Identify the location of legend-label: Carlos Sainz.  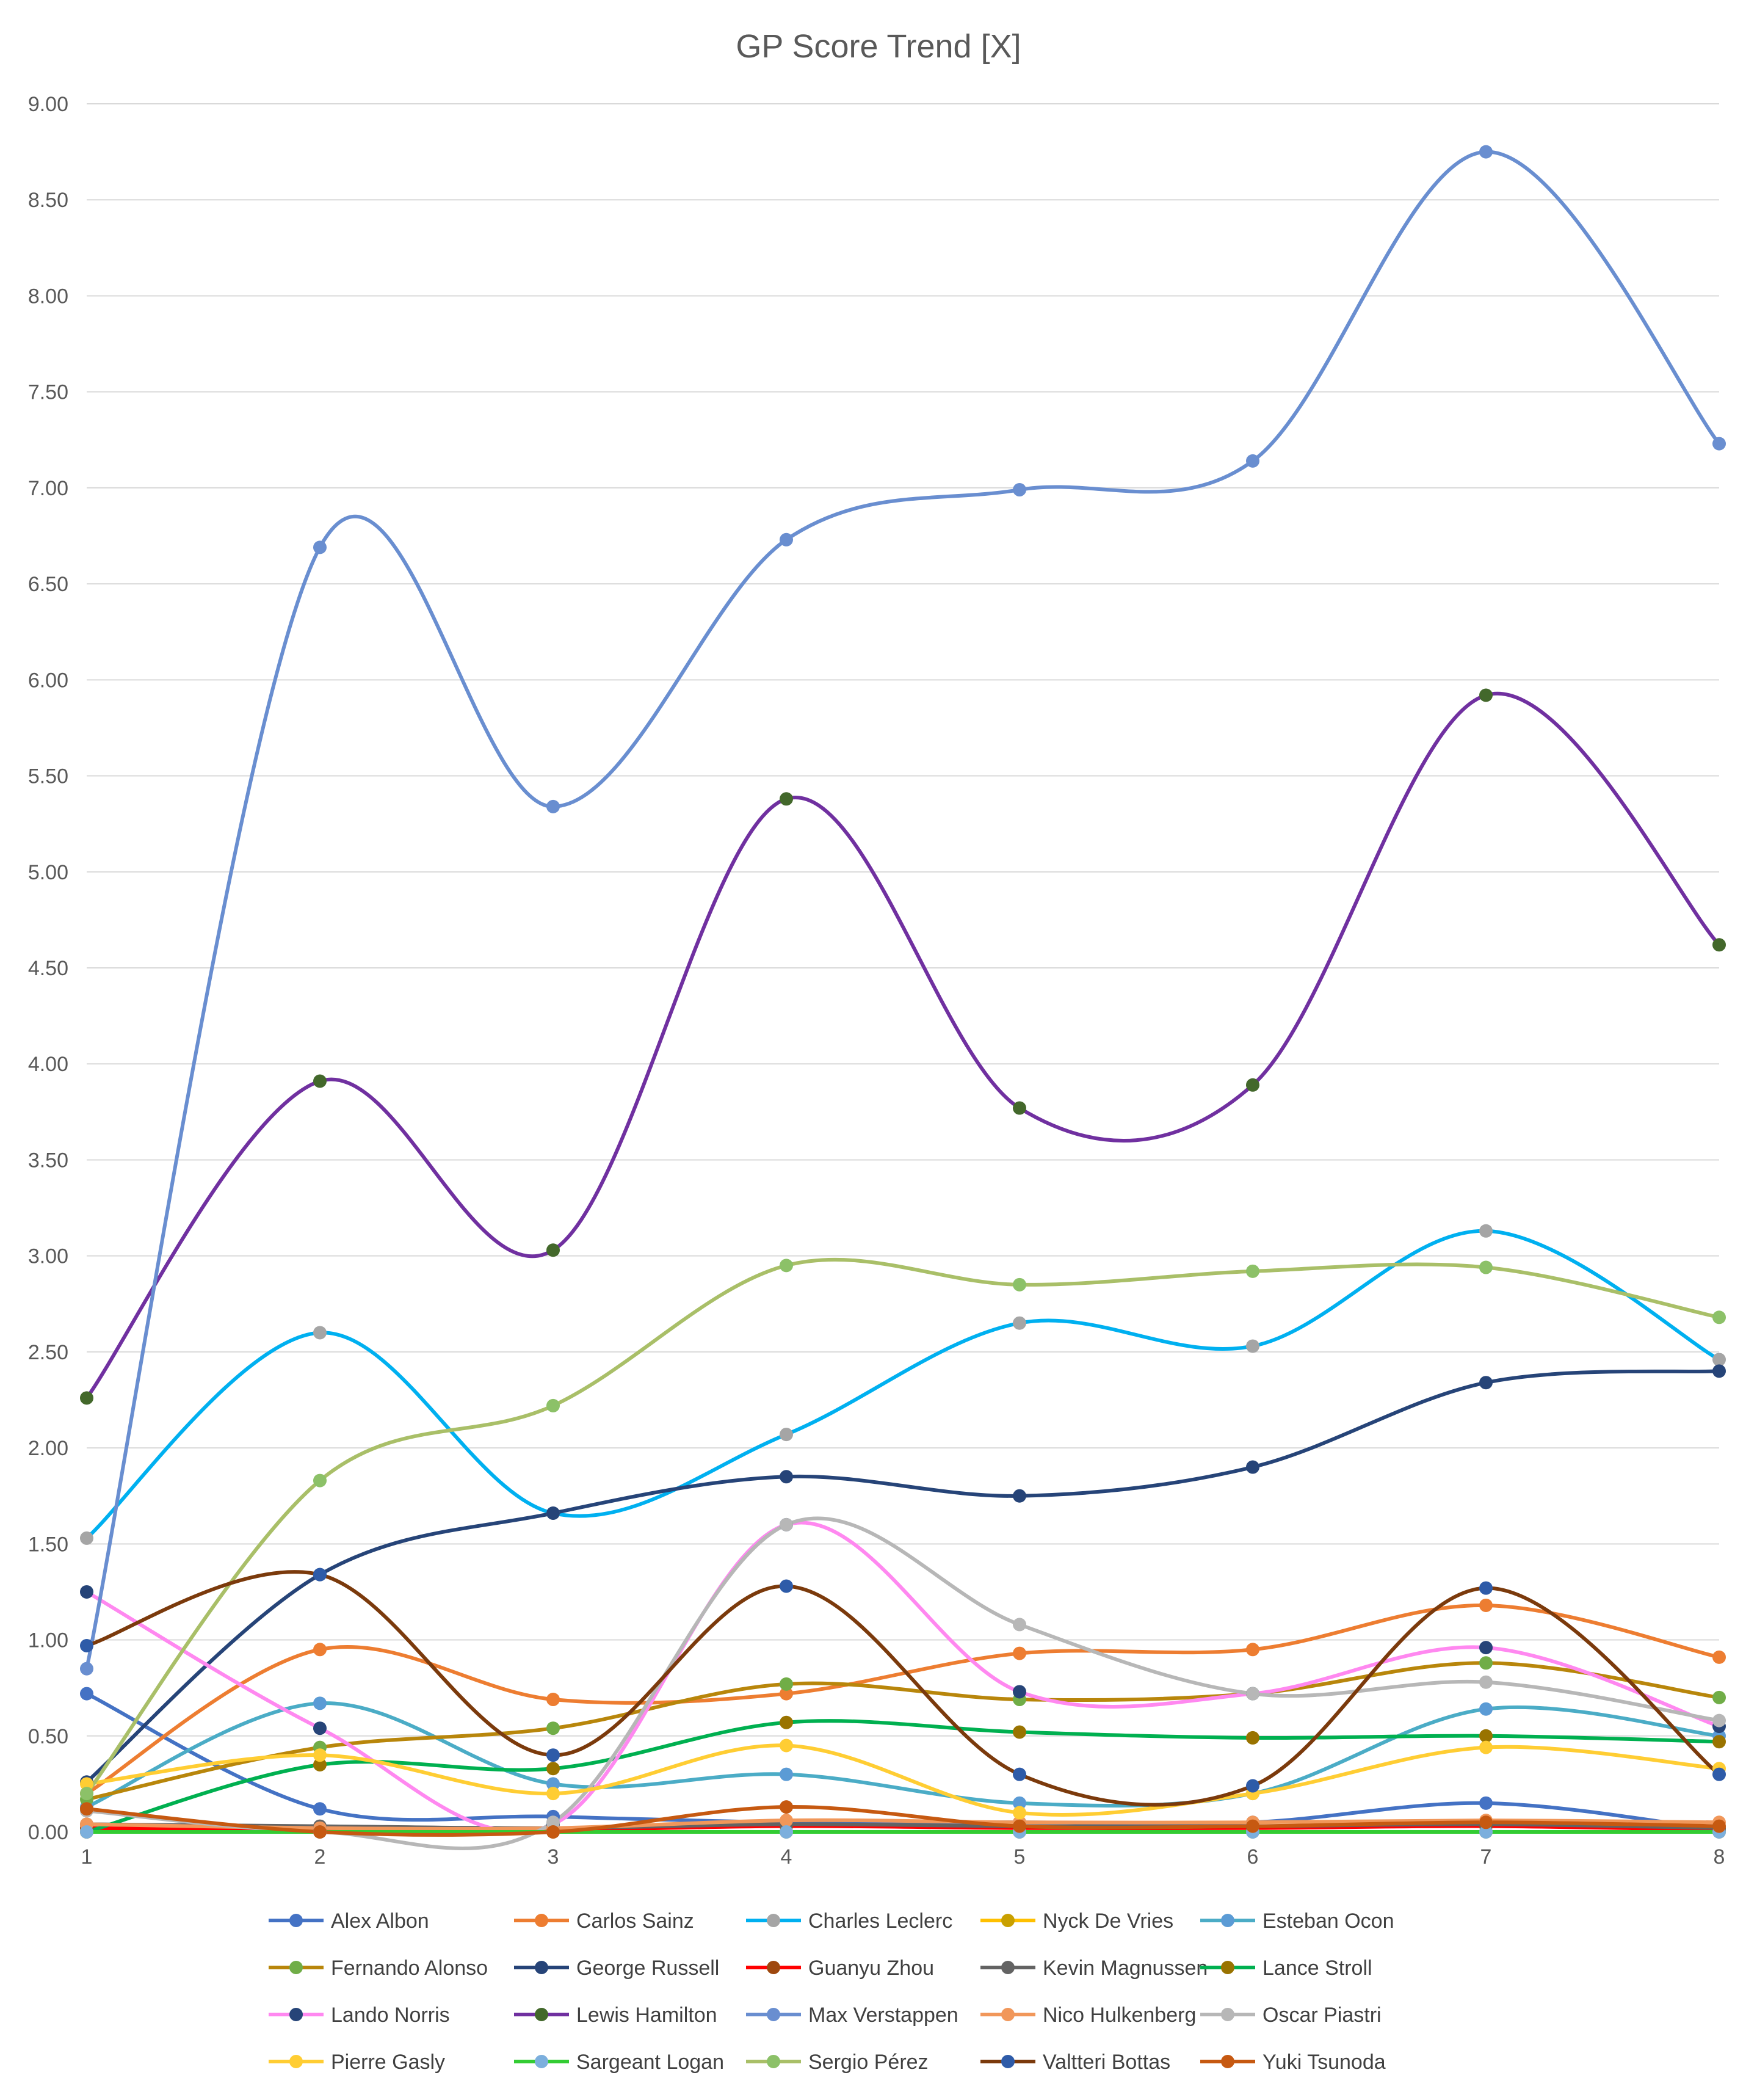
(635, 1921).